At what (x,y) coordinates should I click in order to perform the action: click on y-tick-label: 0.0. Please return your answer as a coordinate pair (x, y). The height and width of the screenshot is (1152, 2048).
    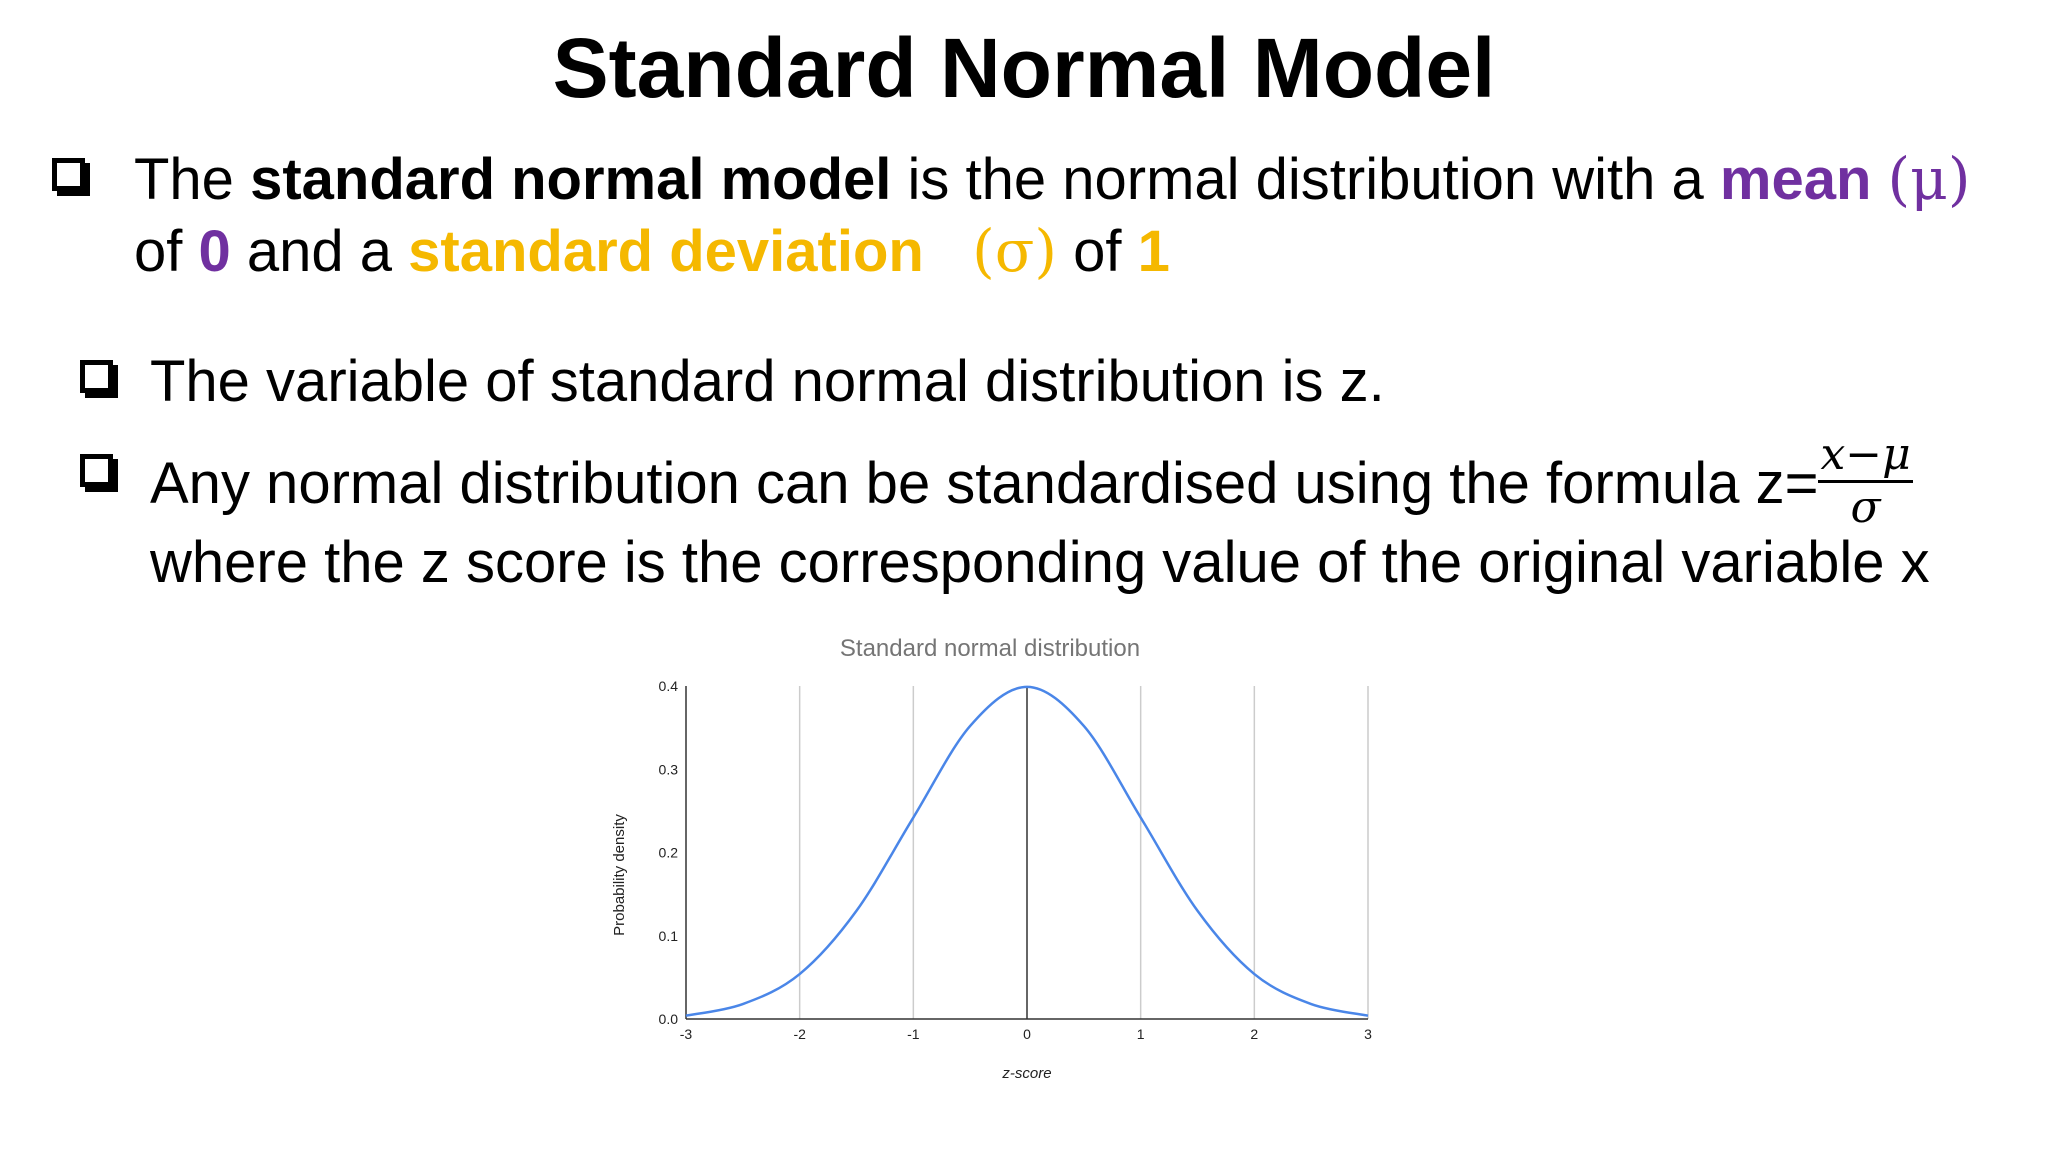
    Looking at the image, I should click on (669, 1019).